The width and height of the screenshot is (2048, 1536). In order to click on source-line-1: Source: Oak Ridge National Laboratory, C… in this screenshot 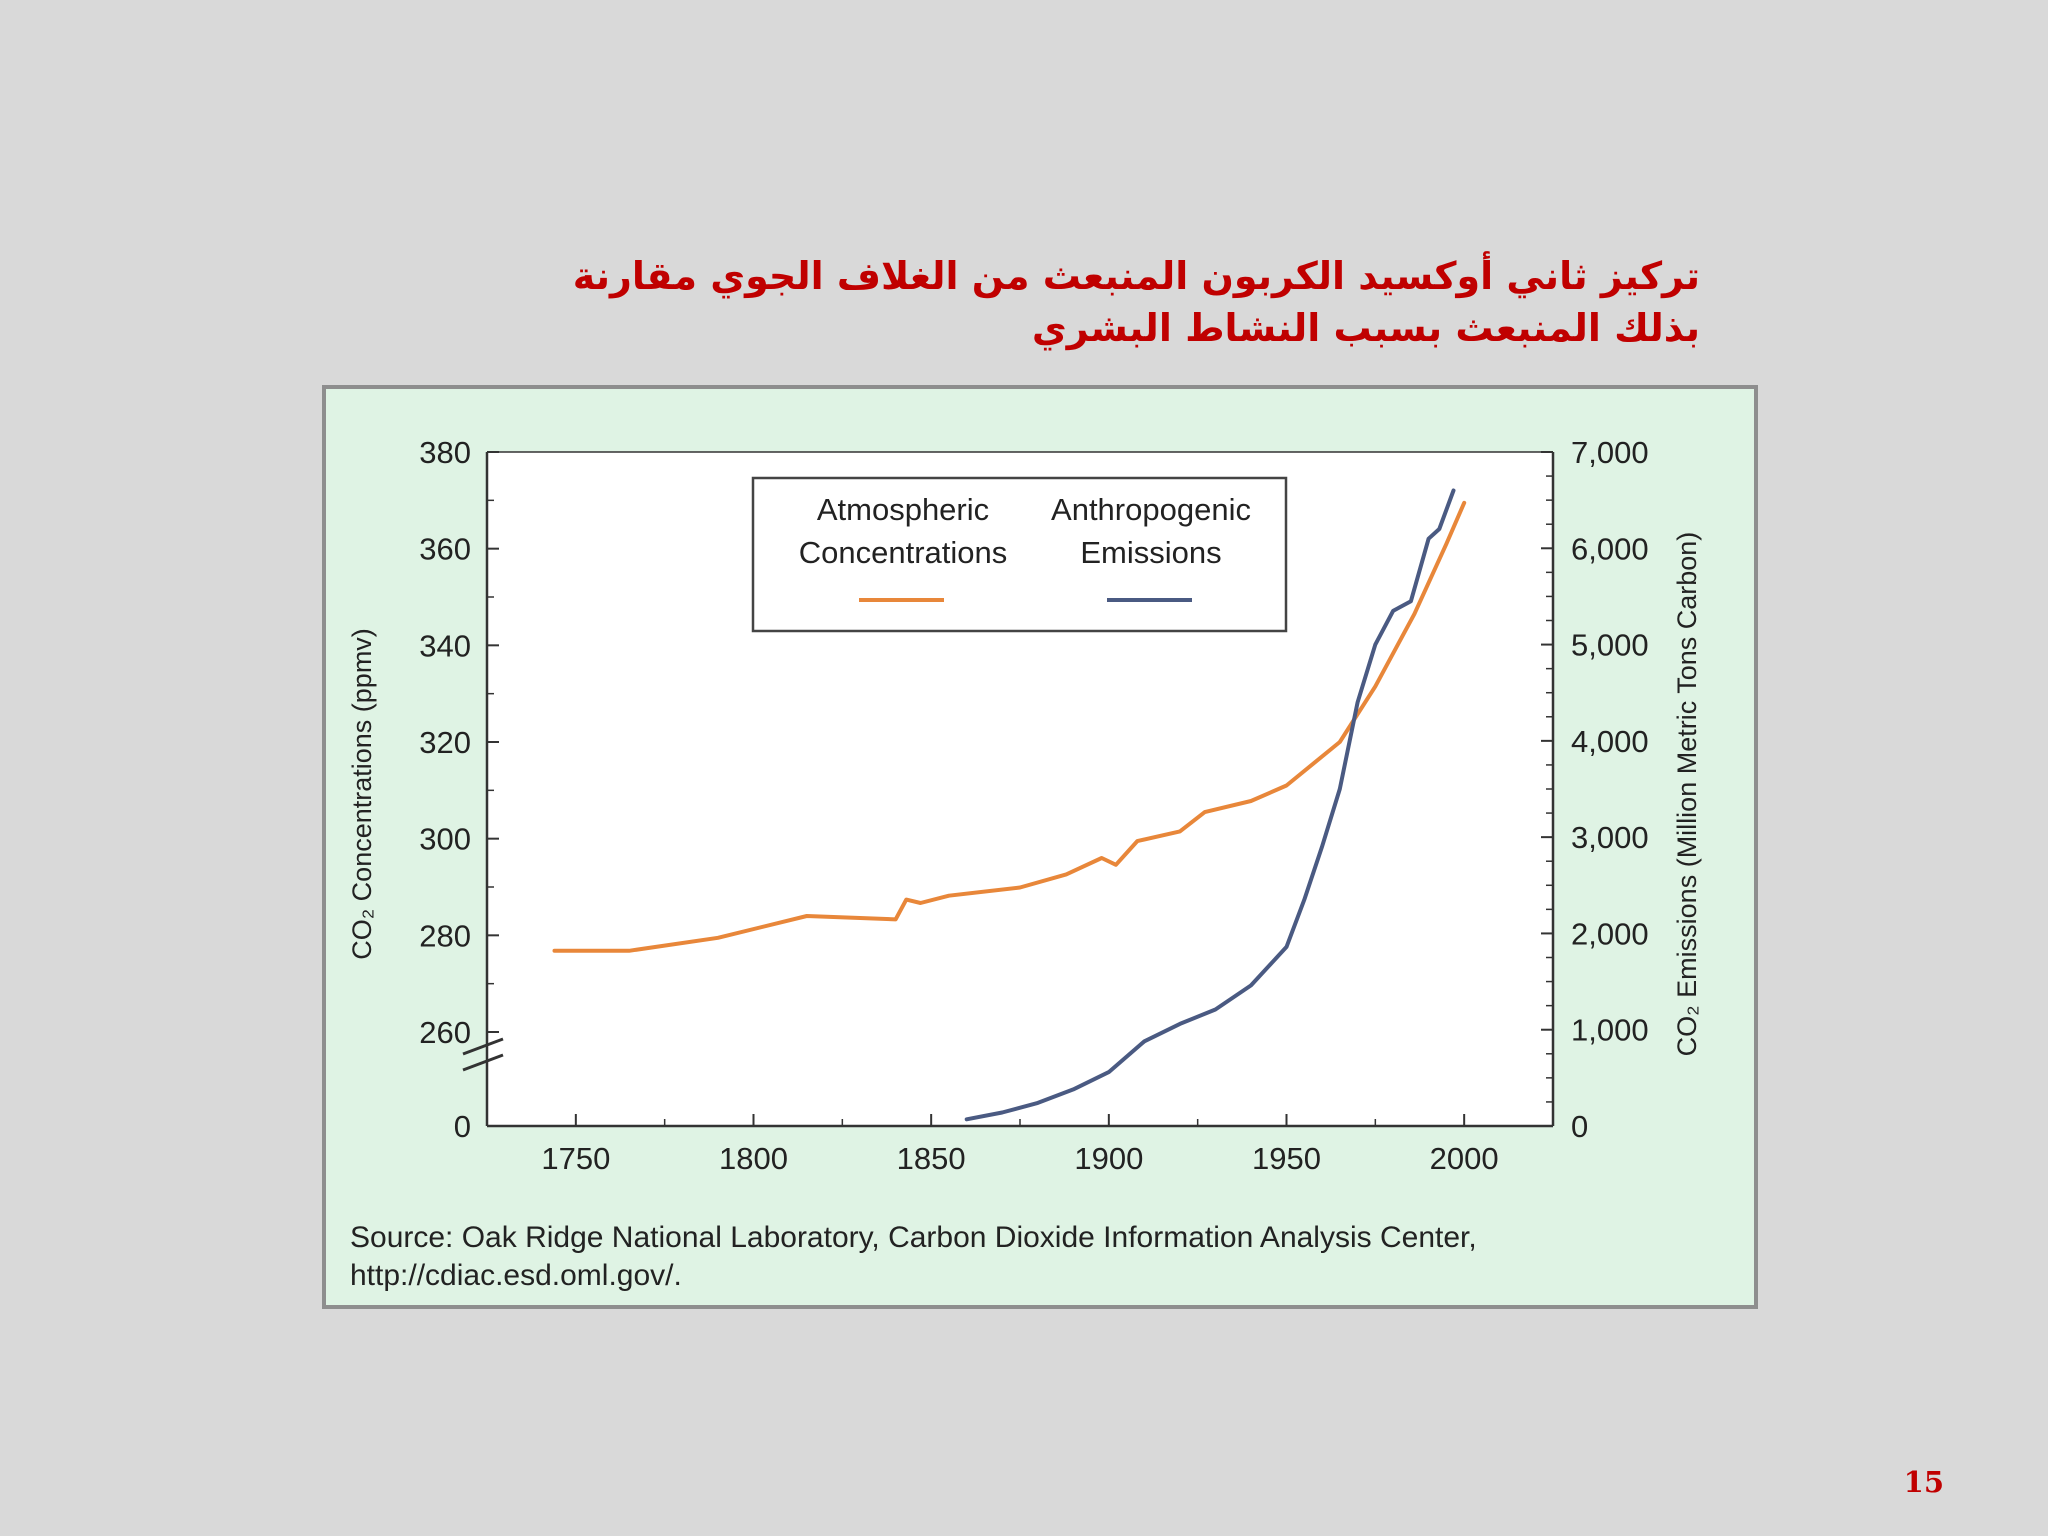, I will do `click(913, 1237)`.